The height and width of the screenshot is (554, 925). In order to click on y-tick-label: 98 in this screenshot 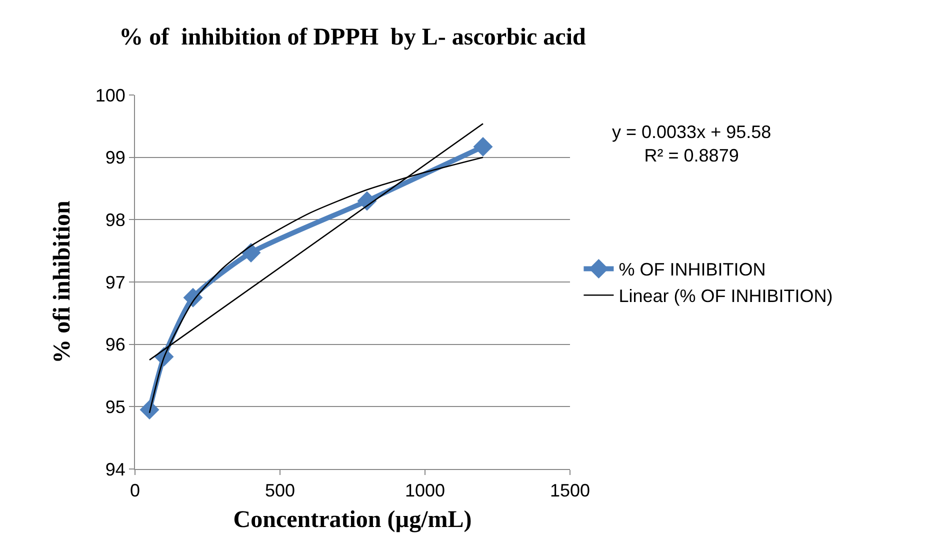, I will do `click(115, 220)`.